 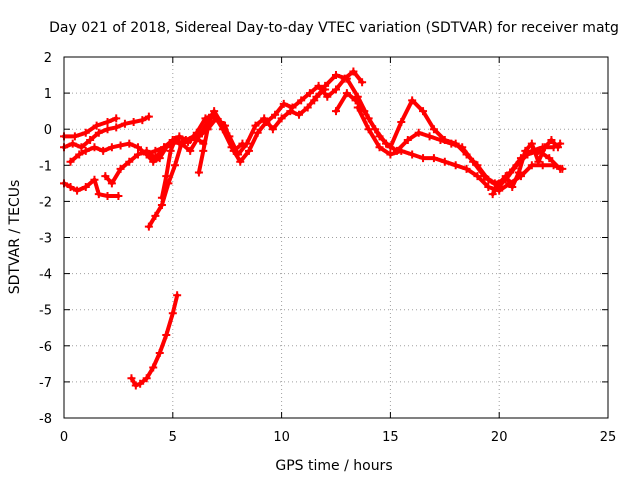 What do you see at coordinates (15, 237) in the screenshot?
I see `y-axis-title: SDTVAR / TECUs` at bounding box center [15, 237].